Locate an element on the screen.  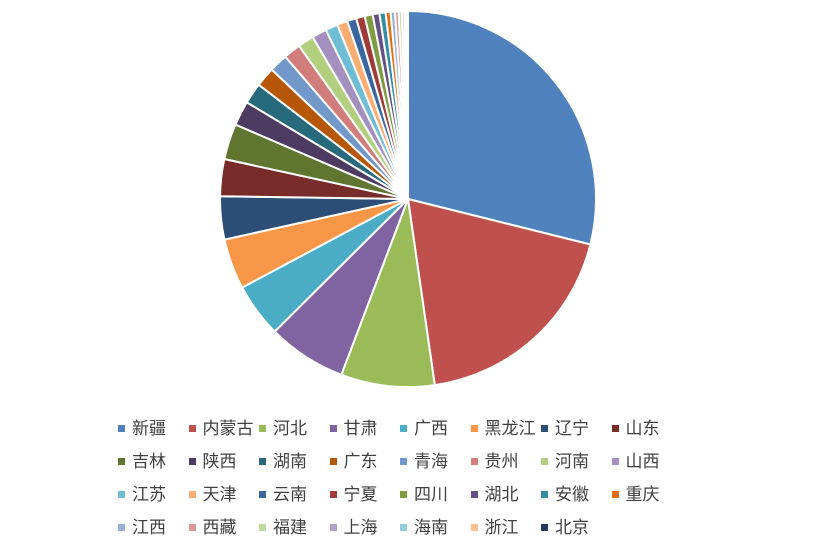
legend-item: 甘肃 is located at coordinates (365, 428).